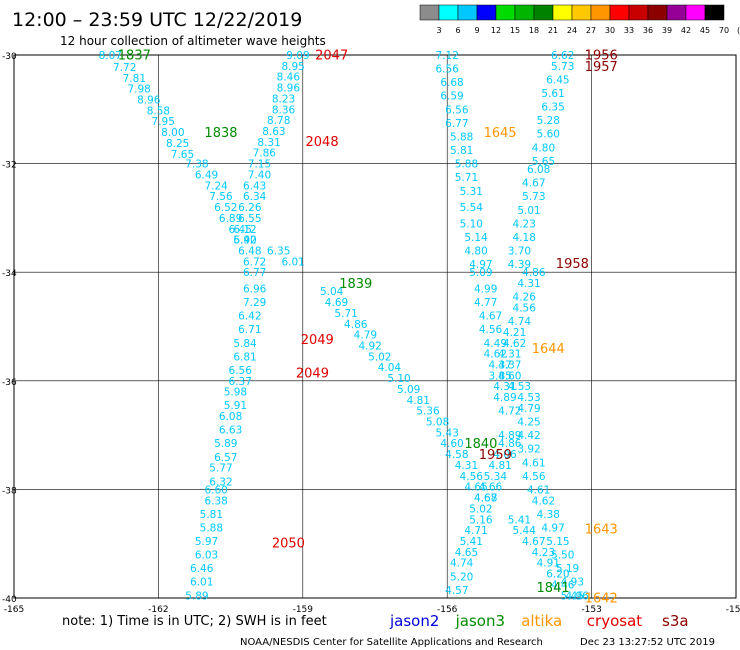  I want to click on wave-height-value: 8.36, so click(284, 110).